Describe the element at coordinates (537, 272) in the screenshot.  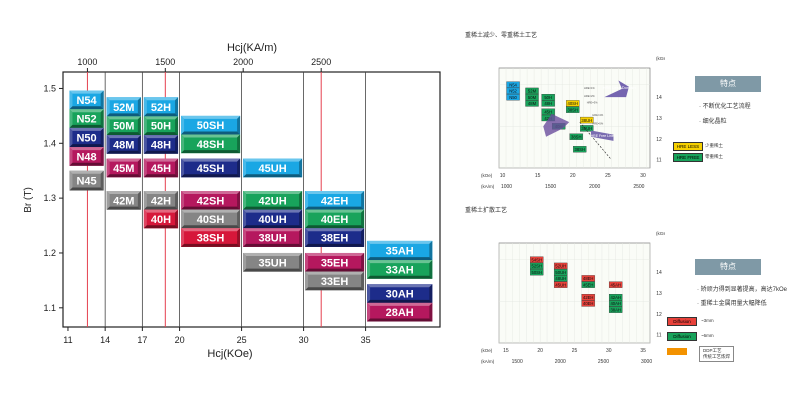
I see `mini-grade-label: 50SH` at that location.